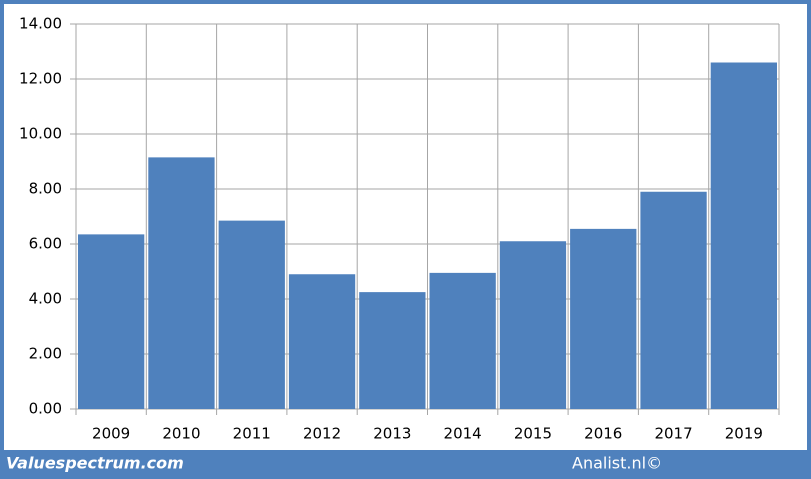  What do you see at coordinates (181, 434) in the screenshot?
I see `x-tick-label: 2010` at bounding box center [181, 434].